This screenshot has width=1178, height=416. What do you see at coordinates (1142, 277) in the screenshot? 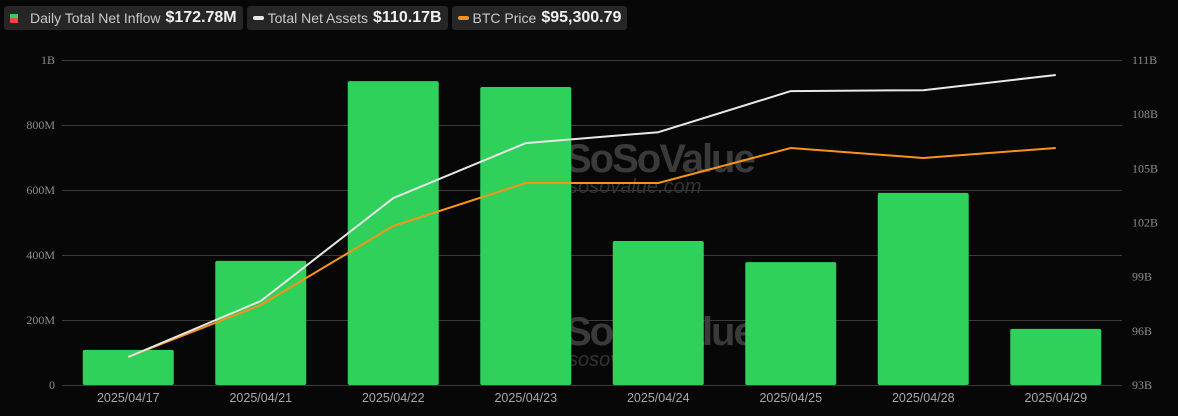
I see `right-axis-tick: 99B` at bounding box center [1142, 277].